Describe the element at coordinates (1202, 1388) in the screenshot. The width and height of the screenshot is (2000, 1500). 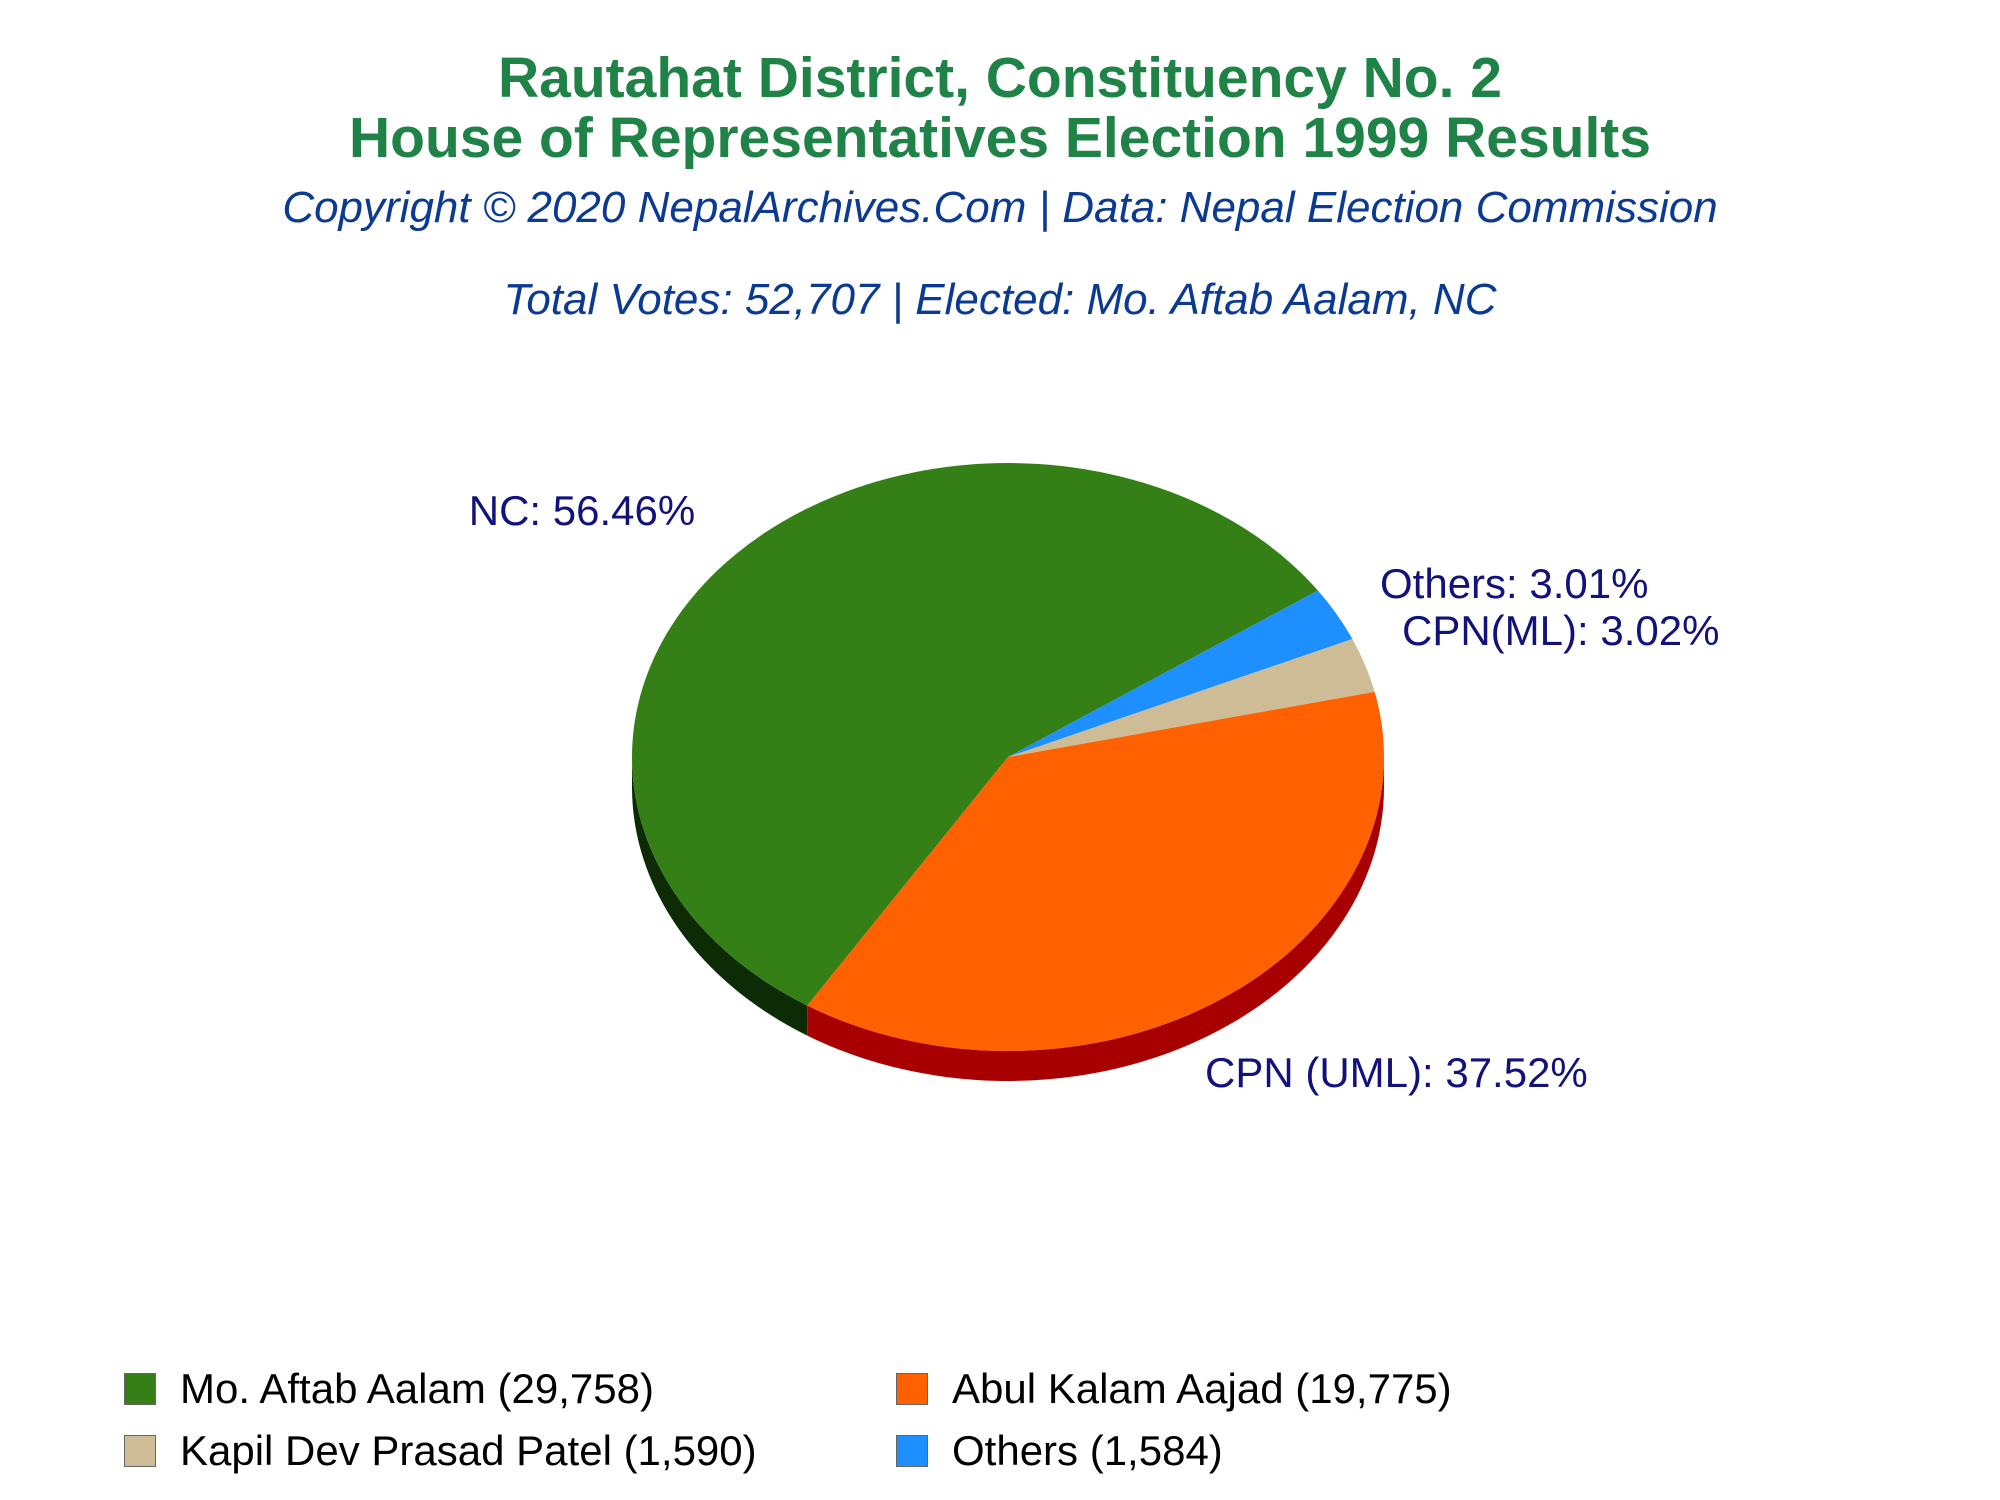
I see `legend-label-cpn-uml: Abul Kalam Aajad (19,775)` at that location.